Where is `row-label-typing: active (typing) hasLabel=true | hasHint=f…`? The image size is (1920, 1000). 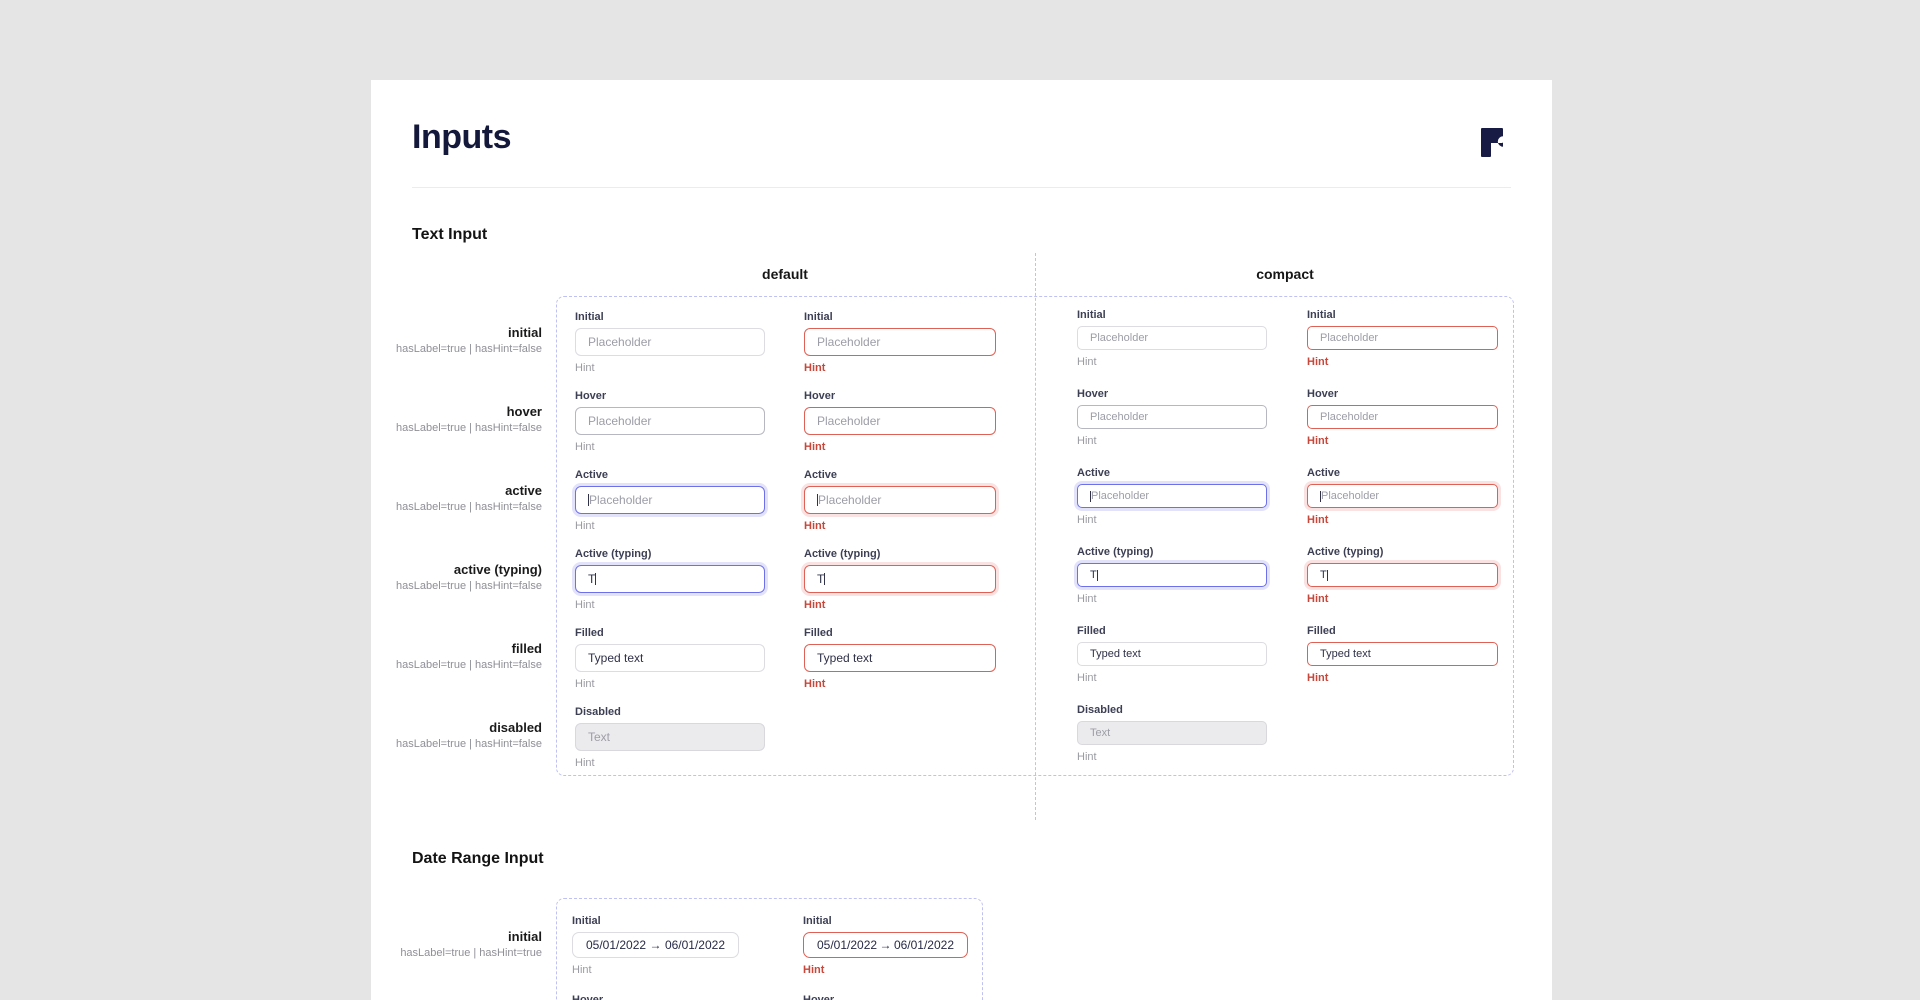 row-label-typing: active (typing) hasLabel=true | hasHint=f… is located at coordinates (456, 577).